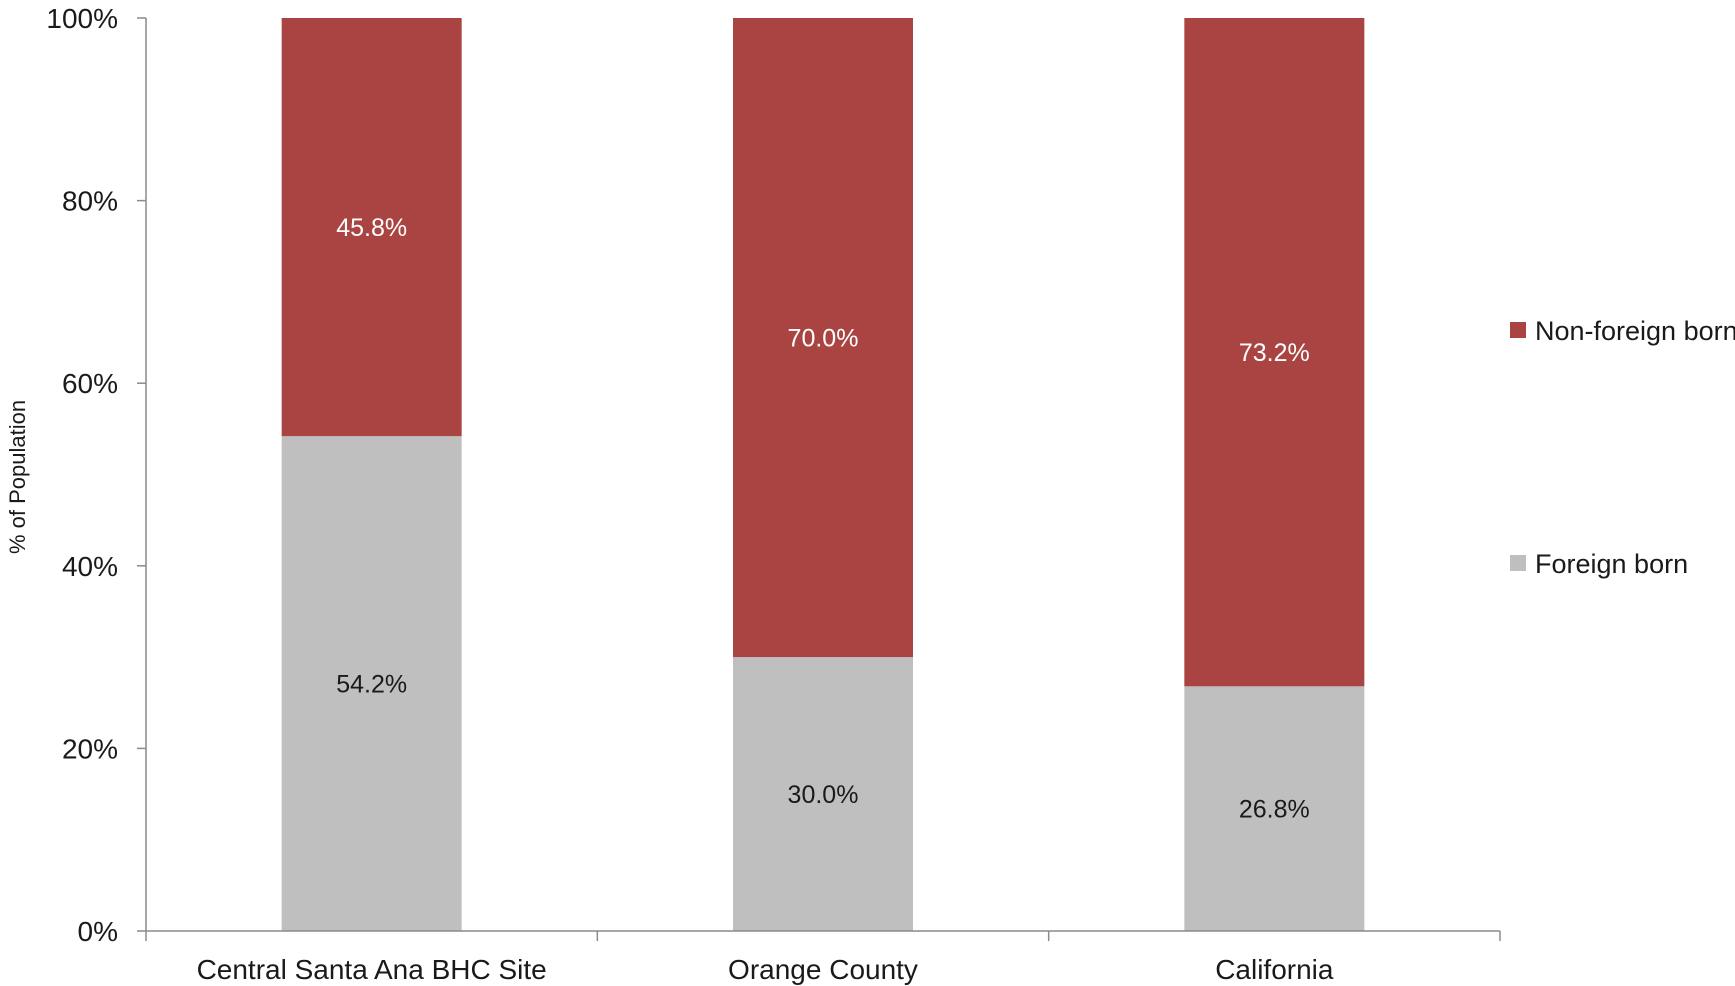  I want to click on legend-swatch-non-foreign-born, so click(1518, 330).